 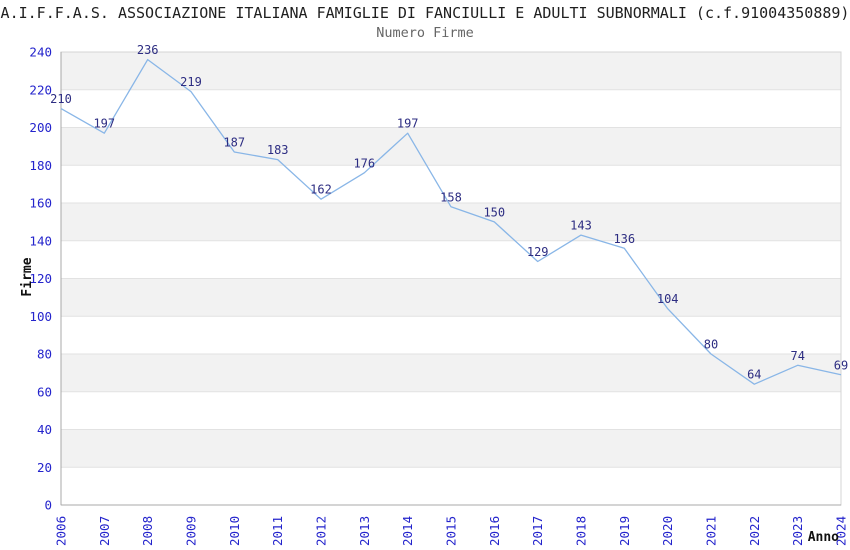 What do you see at coordinates (711, 531) in the screenshot?
I see `x-tick-label: 2021` at bounding box center [711, 531].